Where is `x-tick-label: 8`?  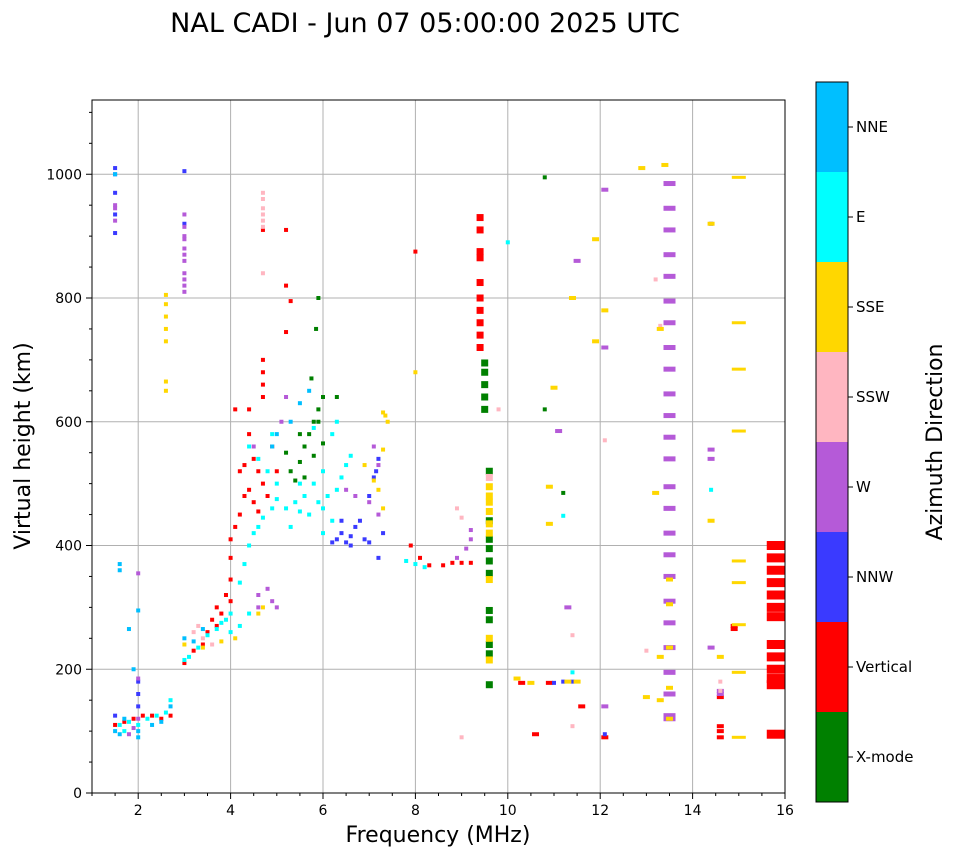 x-tick-label: 8 is located at coordinates (415, 811).